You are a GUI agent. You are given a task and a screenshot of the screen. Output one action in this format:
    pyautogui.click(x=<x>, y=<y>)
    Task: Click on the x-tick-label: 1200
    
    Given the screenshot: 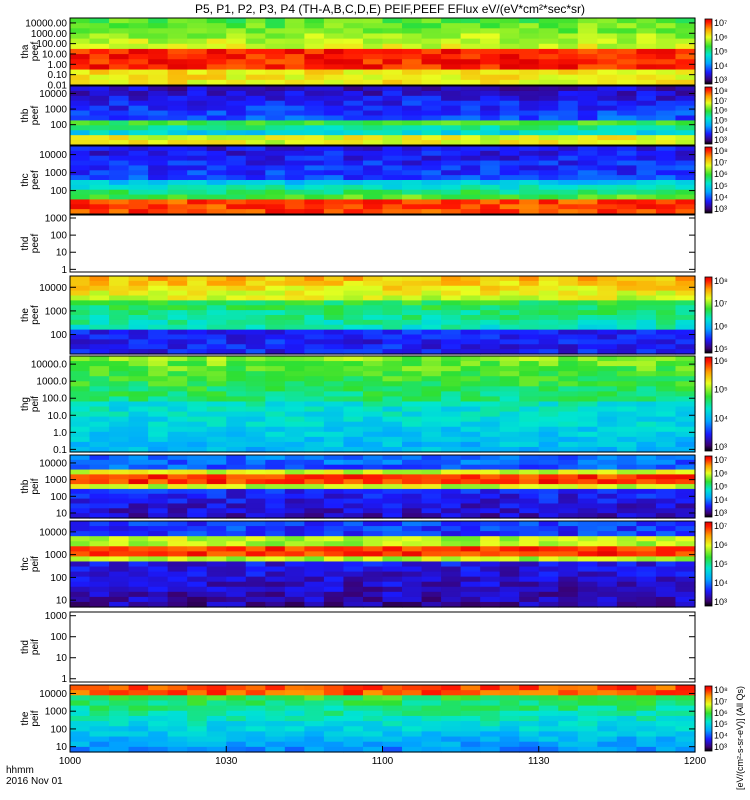 What is the action you would take?
    pyautogui.click(x=695, y=761)
    